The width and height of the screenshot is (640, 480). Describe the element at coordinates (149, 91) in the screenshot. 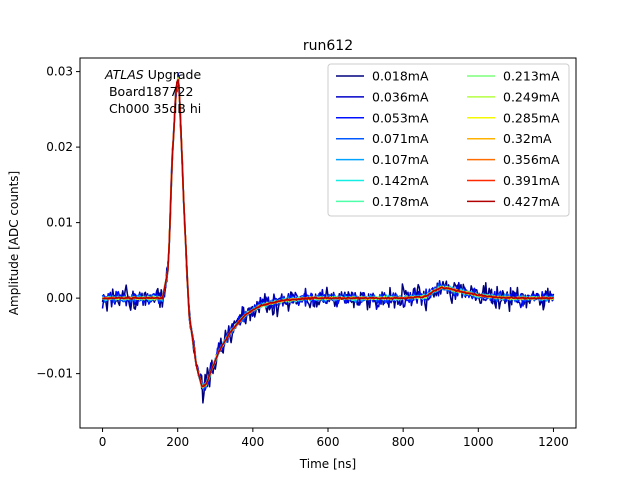

I see `board-label: Board187722` at that location.